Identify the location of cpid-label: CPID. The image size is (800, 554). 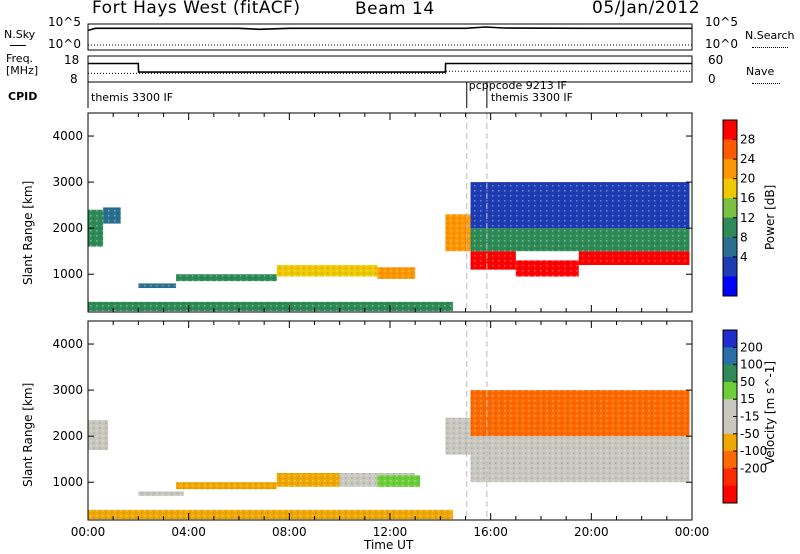
(23, 96).